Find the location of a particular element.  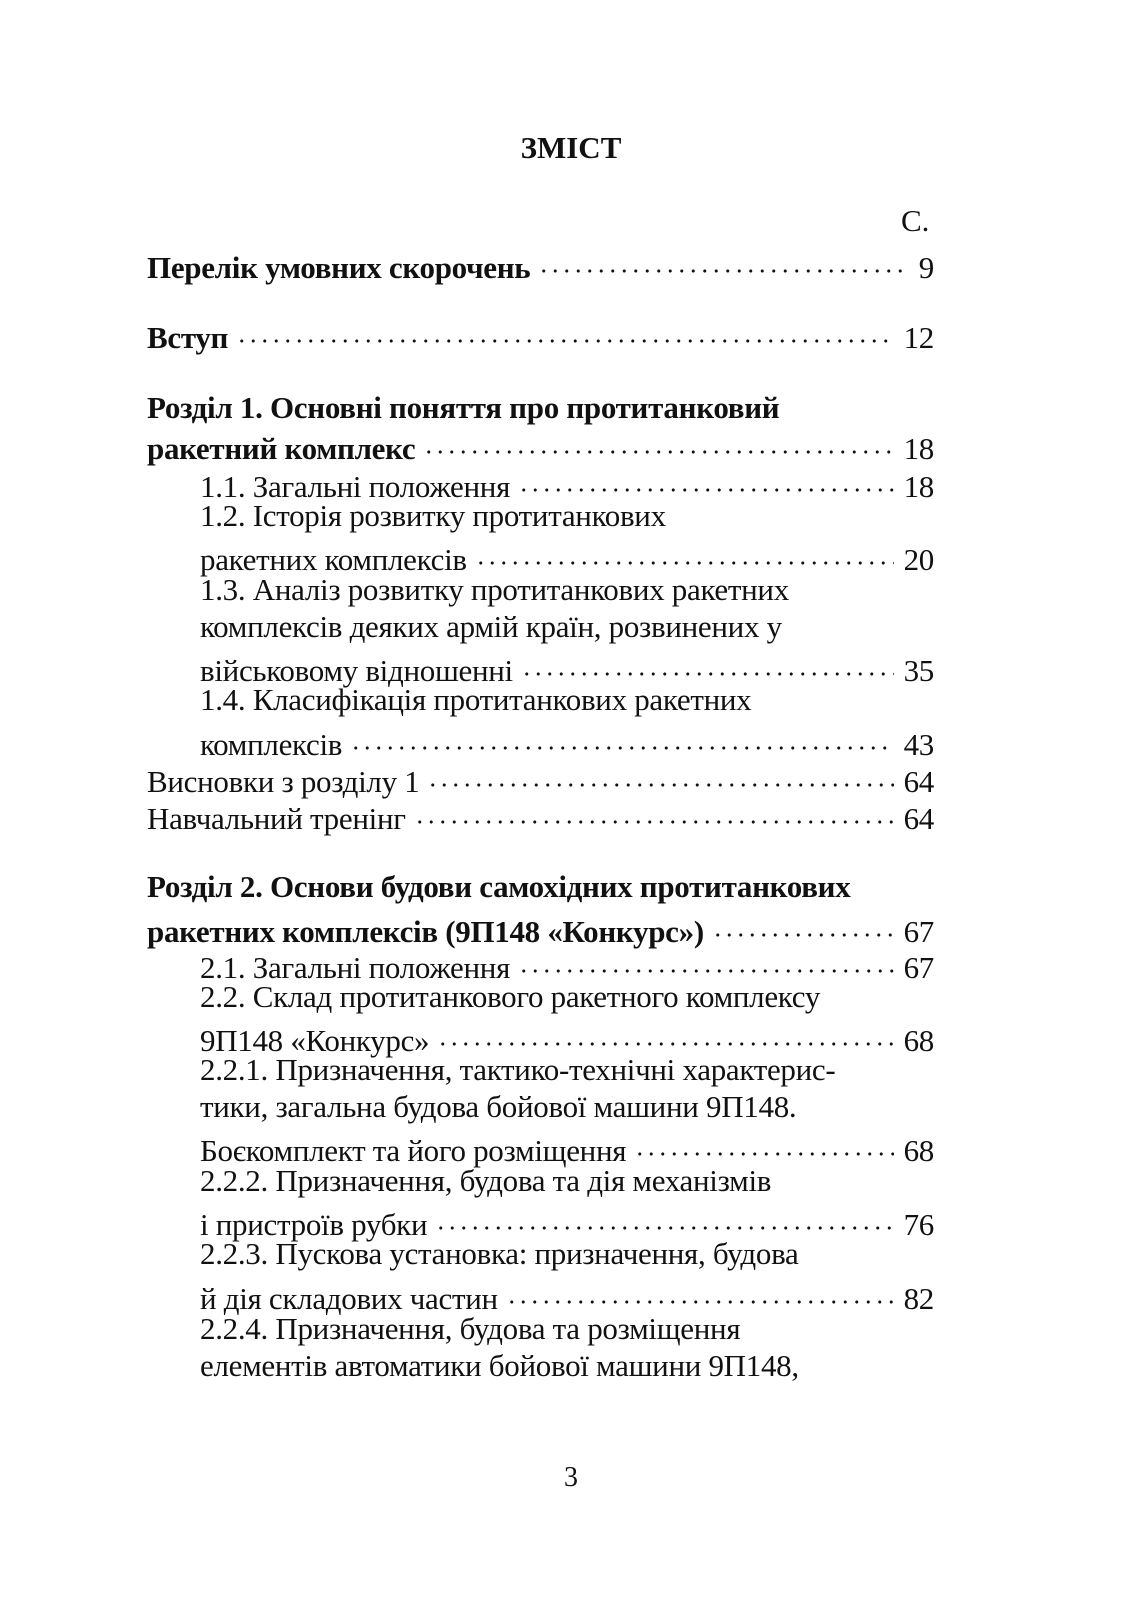

toc-entry-line: Перелік умовних скорочень 9 is located at coordinates (540, 263).